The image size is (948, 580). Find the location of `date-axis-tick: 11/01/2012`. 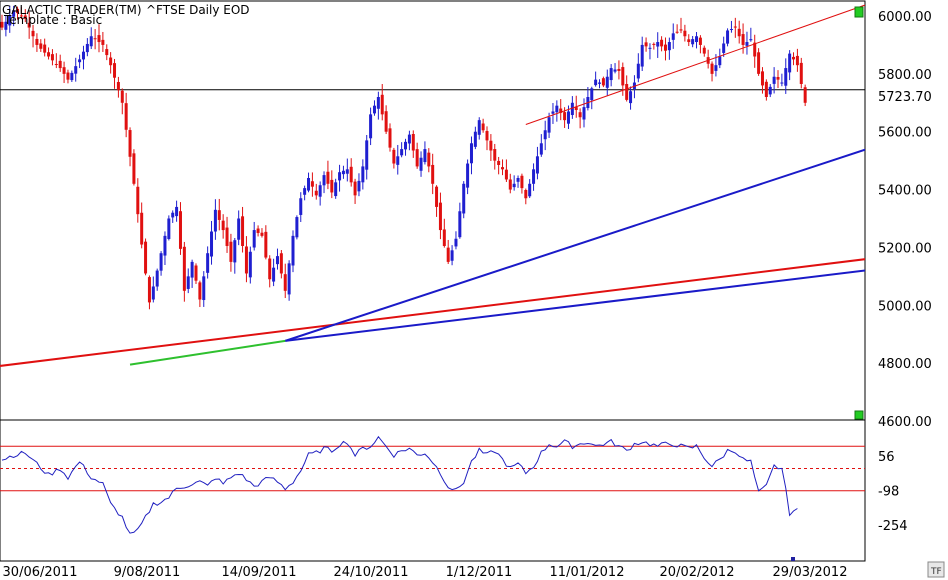

date-axis-tick: 11/01/2012 is located at coordinates (587, 572).